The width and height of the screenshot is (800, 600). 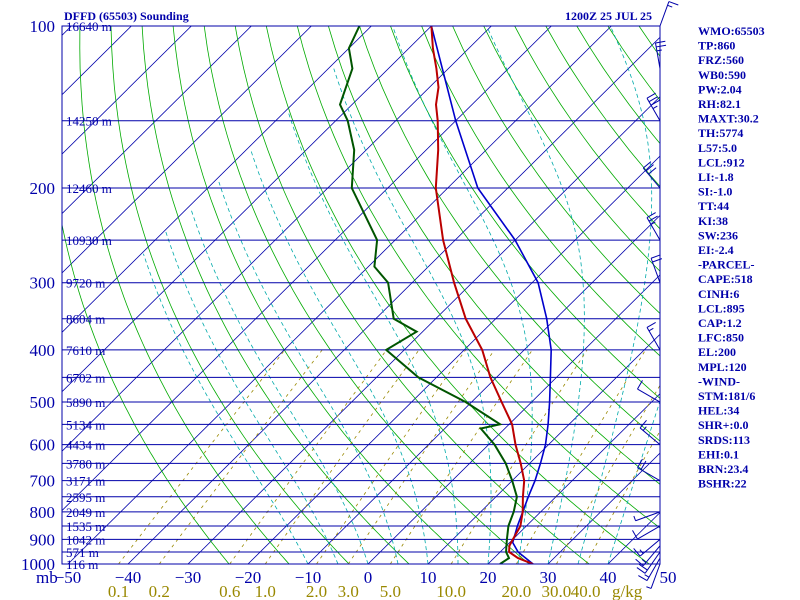 I want to click on sounding-index: LFC:850, so click(x=721, y=338).